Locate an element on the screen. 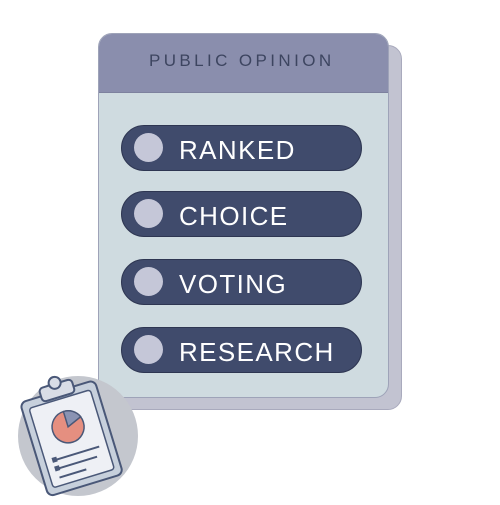  option-label: RANKED is located at coordinates (237, 150).